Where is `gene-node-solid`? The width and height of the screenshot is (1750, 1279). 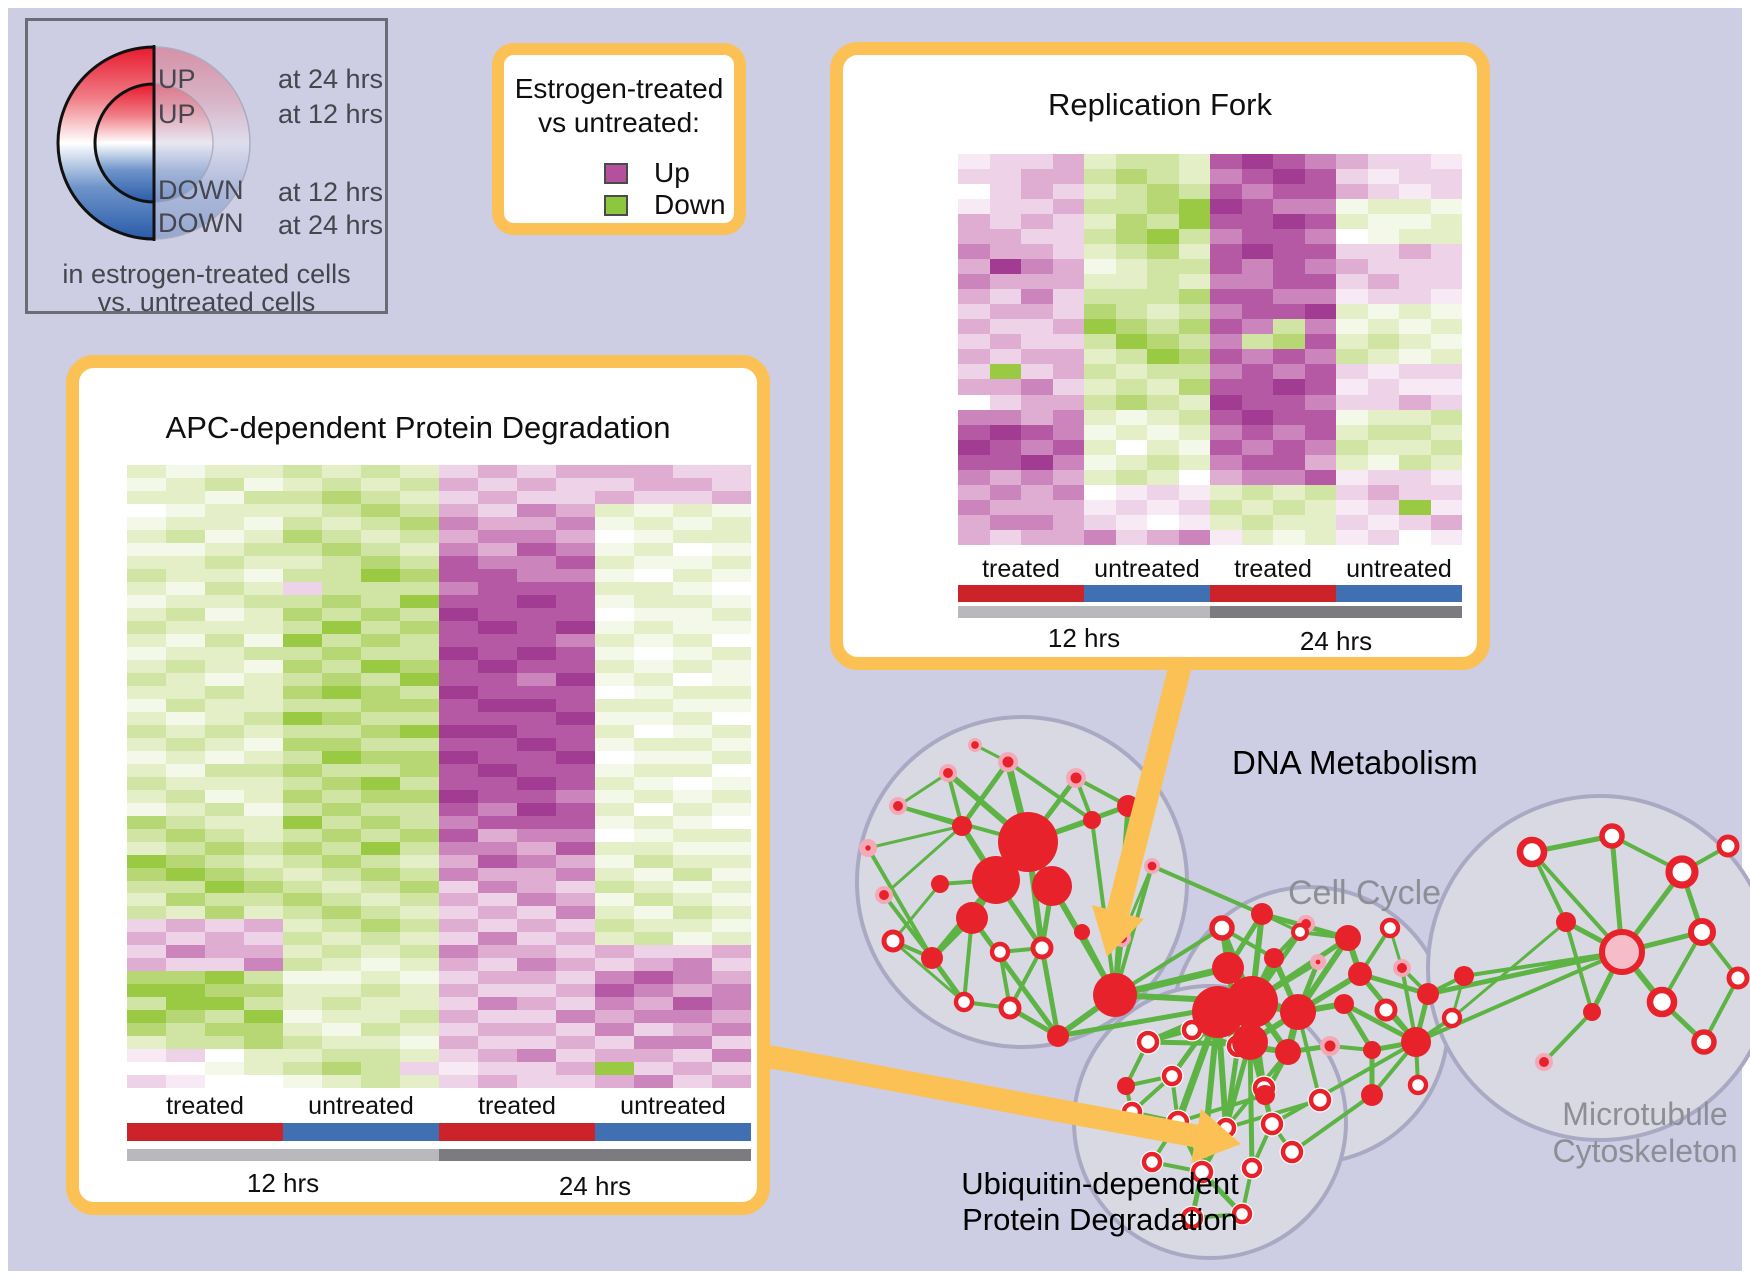
gene-node-solid is located at coordinates (940, 884).